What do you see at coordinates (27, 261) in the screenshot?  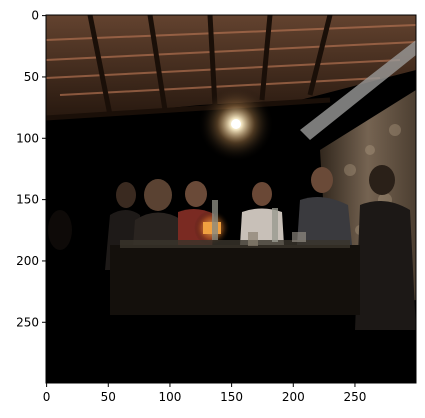 I see `y-tick-label: 200` at bounding box center [27, 261].